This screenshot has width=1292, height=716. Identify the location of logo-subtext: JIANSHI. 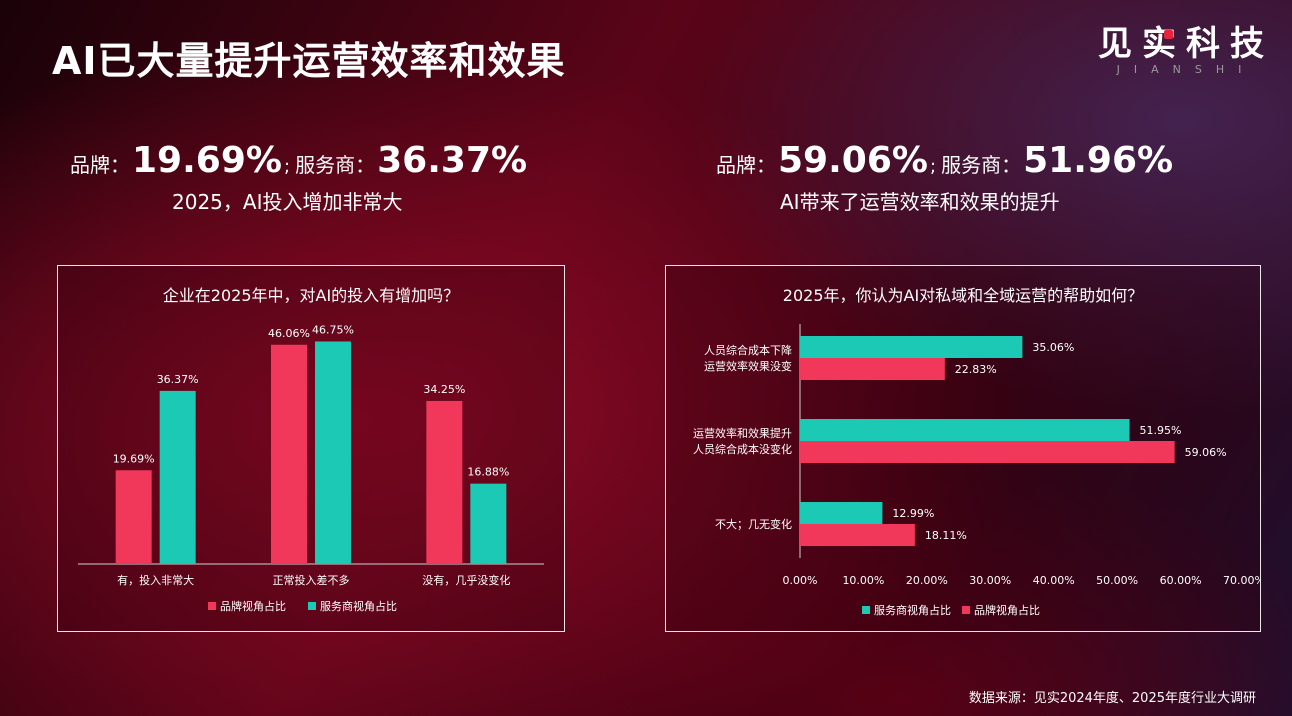
(1186, 69).